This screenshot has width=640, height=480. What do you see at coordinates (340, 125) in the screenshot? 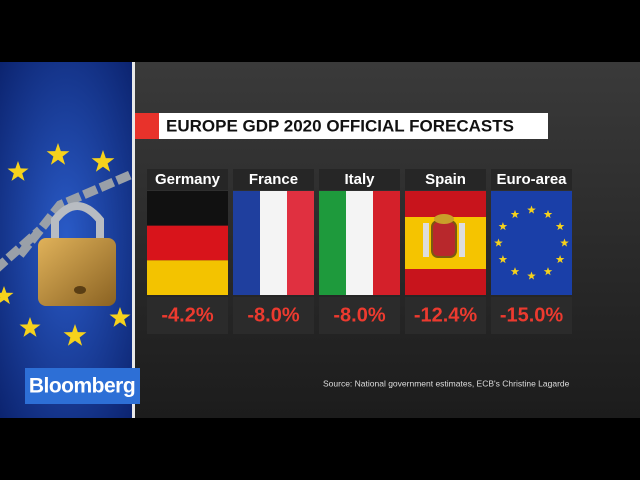
I see `title: EUROPE GDP 2020 OFFICIAL FORECASTS` at bounding box center [340, 125].